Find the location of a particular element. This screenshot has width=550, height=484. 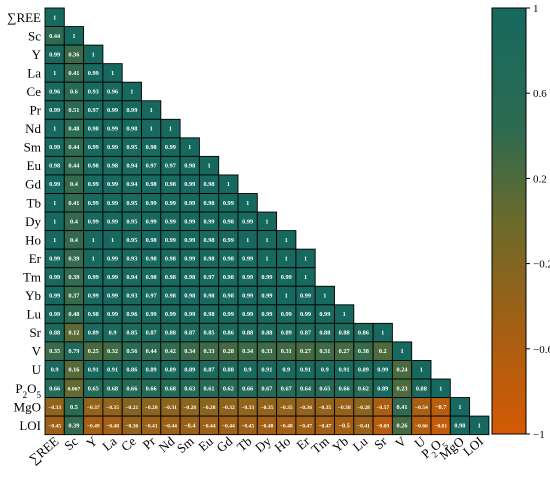

column-label: Tm is located at coordinates (319, 444).